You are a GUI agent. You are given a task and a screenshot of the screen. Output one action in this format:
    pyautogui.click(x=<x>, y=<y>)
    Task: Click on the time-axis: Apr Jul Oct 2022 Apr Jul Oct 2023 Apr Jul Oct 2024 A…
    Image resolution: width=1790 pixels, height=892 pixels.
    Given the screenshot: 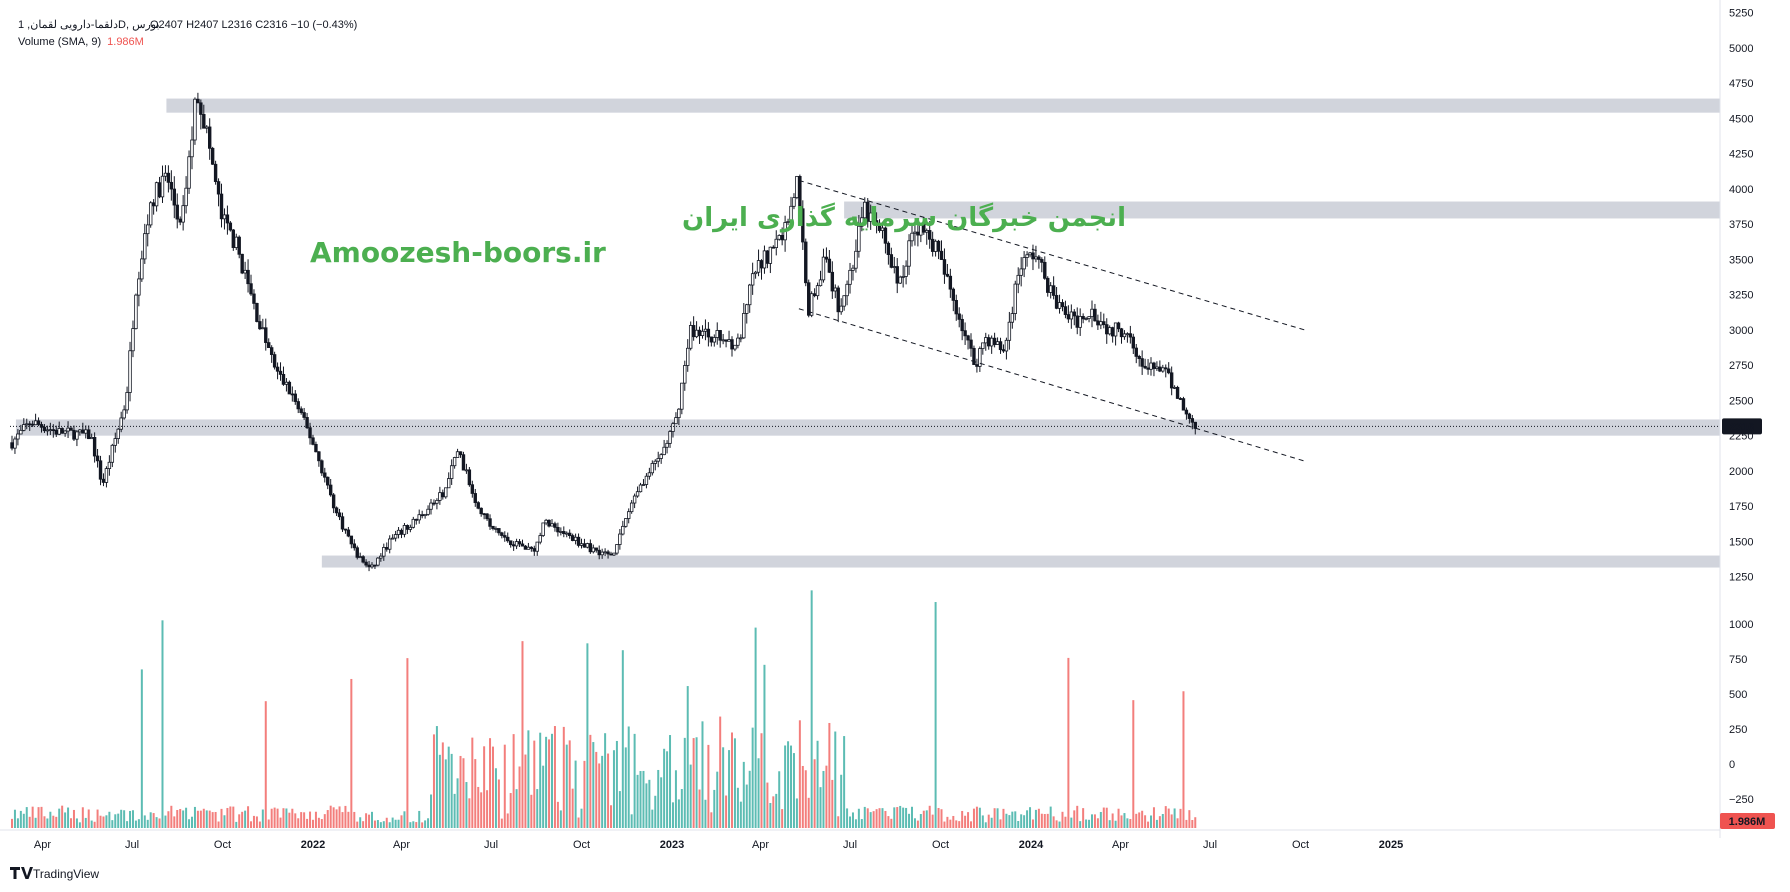 What is the action you would take?
    pyautogui.click(x=718, y=845)
    